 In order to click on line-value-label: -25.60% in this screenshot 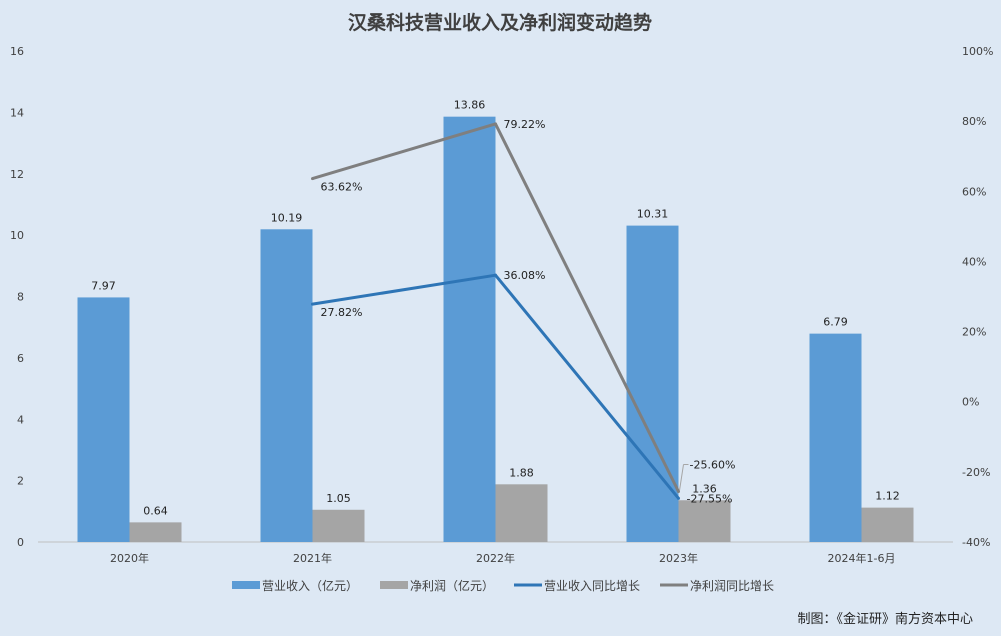, I will do `click(713, 464)`.